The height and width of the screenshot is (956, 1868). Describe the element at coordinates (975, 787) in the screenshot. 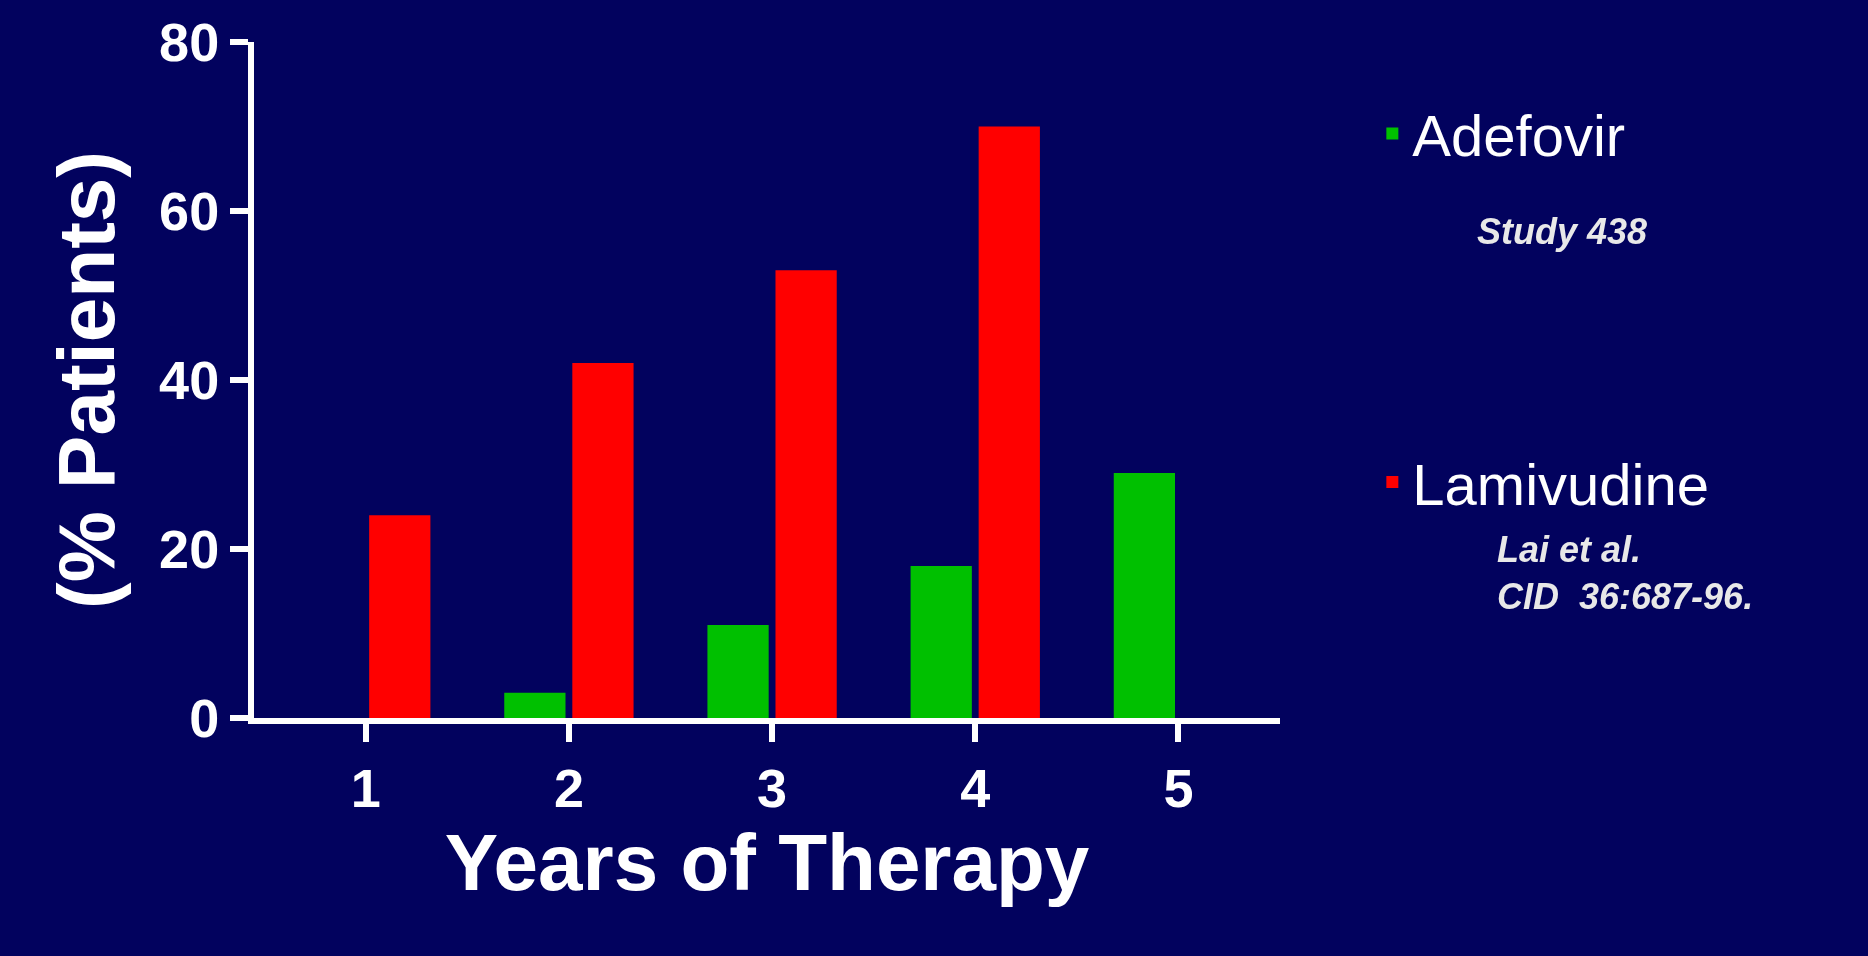

I see `x-tick-label: 4` at that location.